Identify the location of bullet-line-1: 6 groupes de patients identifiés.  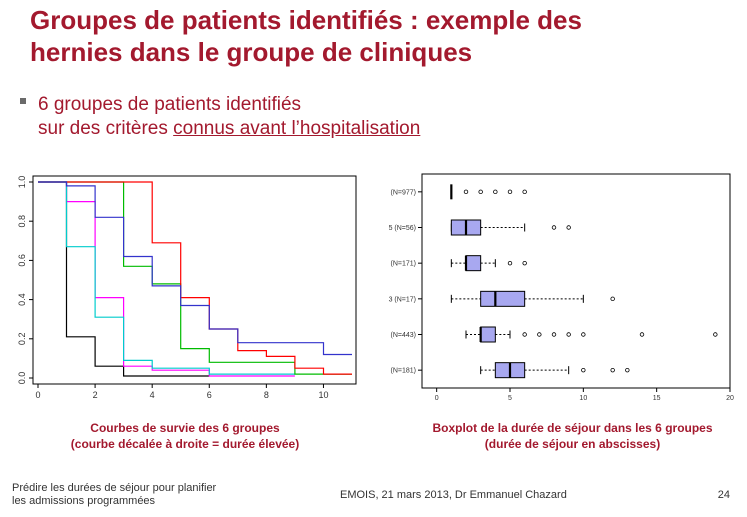
(170, 104).